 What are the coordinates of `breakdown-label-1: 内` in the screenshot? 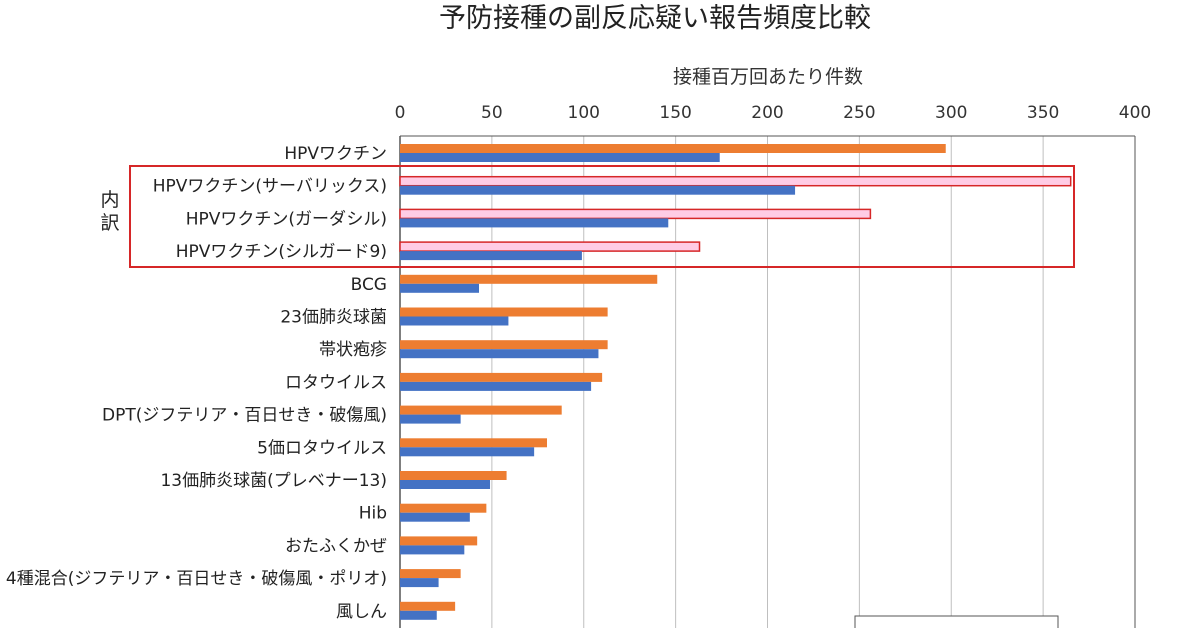 It's located at (109, 200).